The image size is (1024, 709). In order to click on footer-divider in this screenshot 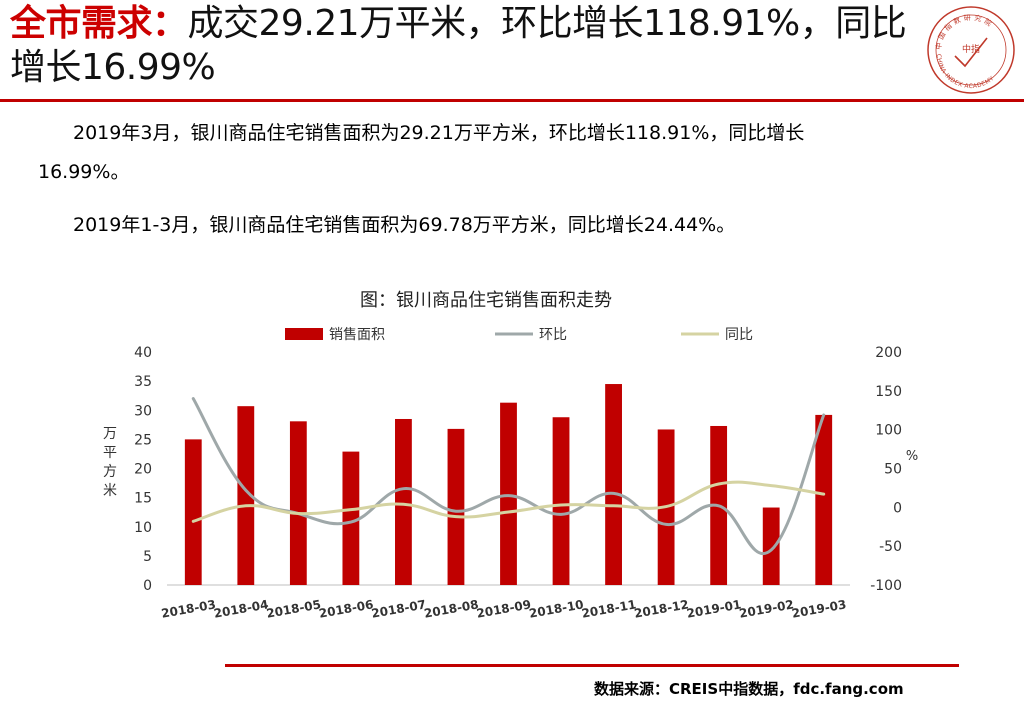, I will do `click(592, 665)`.